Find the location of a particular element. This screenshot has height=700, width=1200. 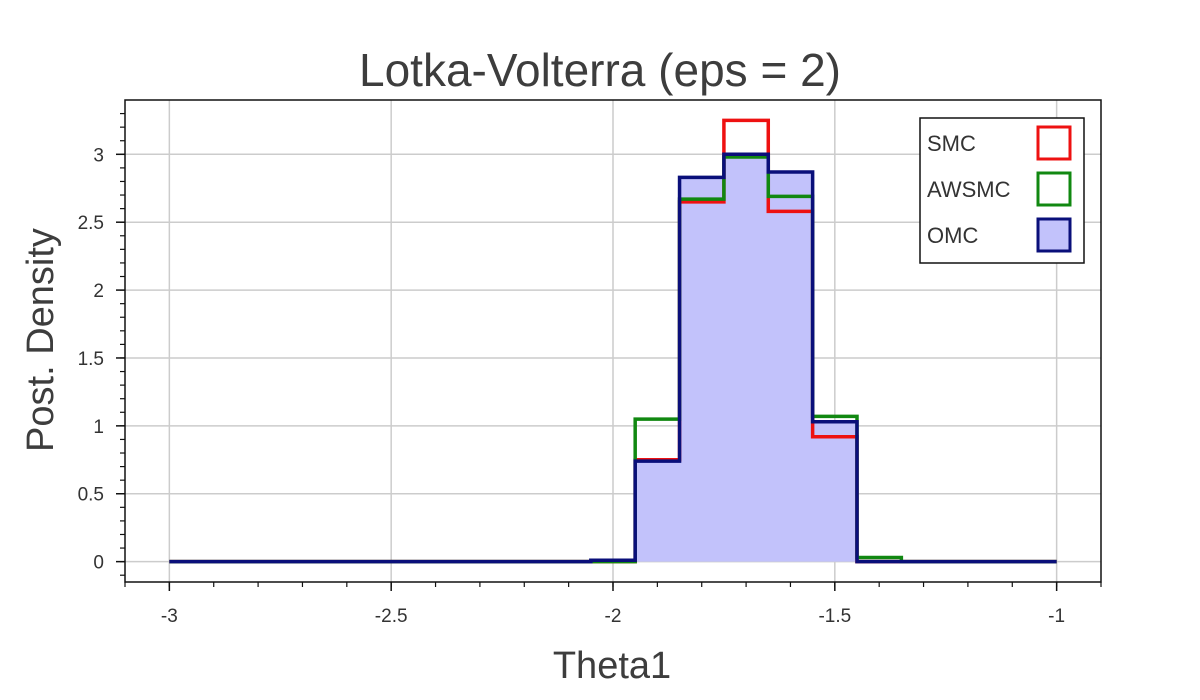

x-tick-label: -2 is located at coordinates (613, 616).